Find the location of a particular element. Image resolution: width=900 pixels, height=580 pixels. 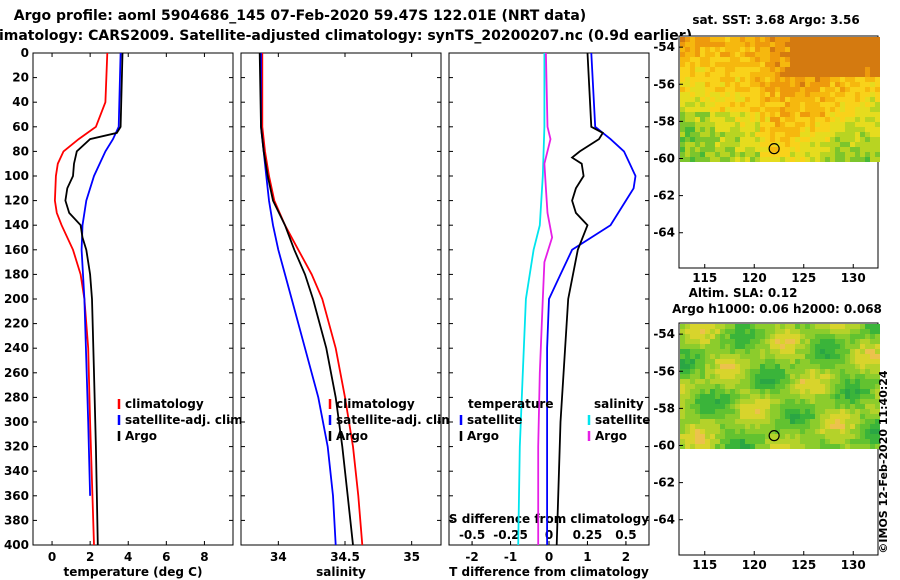

temperature-ytick-label: 240 is located at coordinates (16, 348).